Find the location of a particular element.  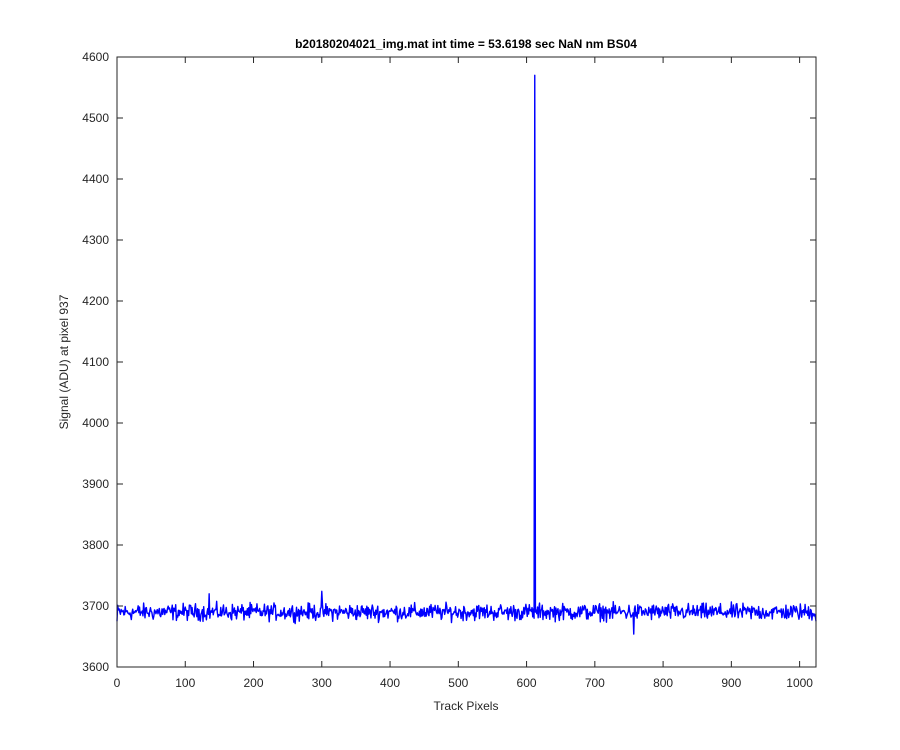

x-tick-label: 600 is located at coordinates (527, 683).